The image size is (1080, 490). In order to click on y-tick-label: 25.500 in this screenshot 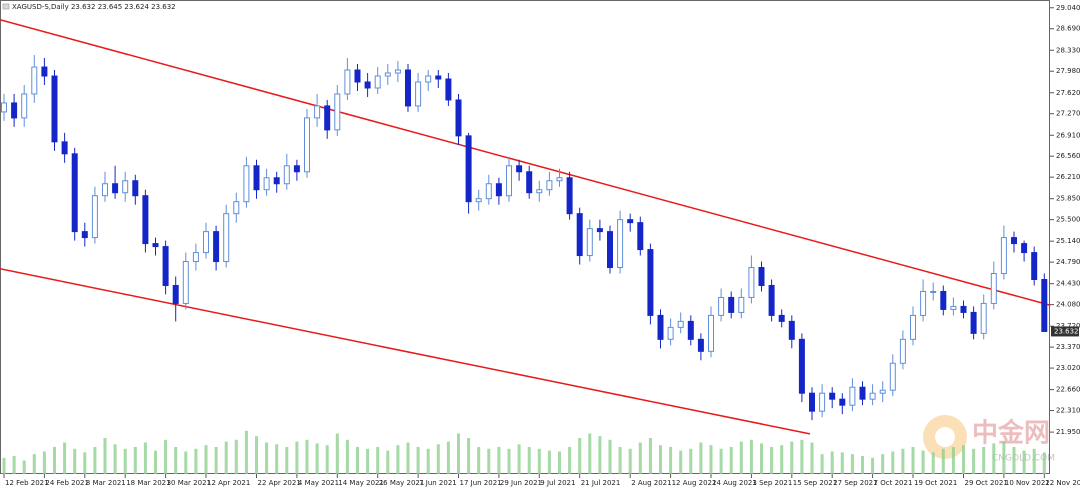, I will do `click(1068, 220)`.